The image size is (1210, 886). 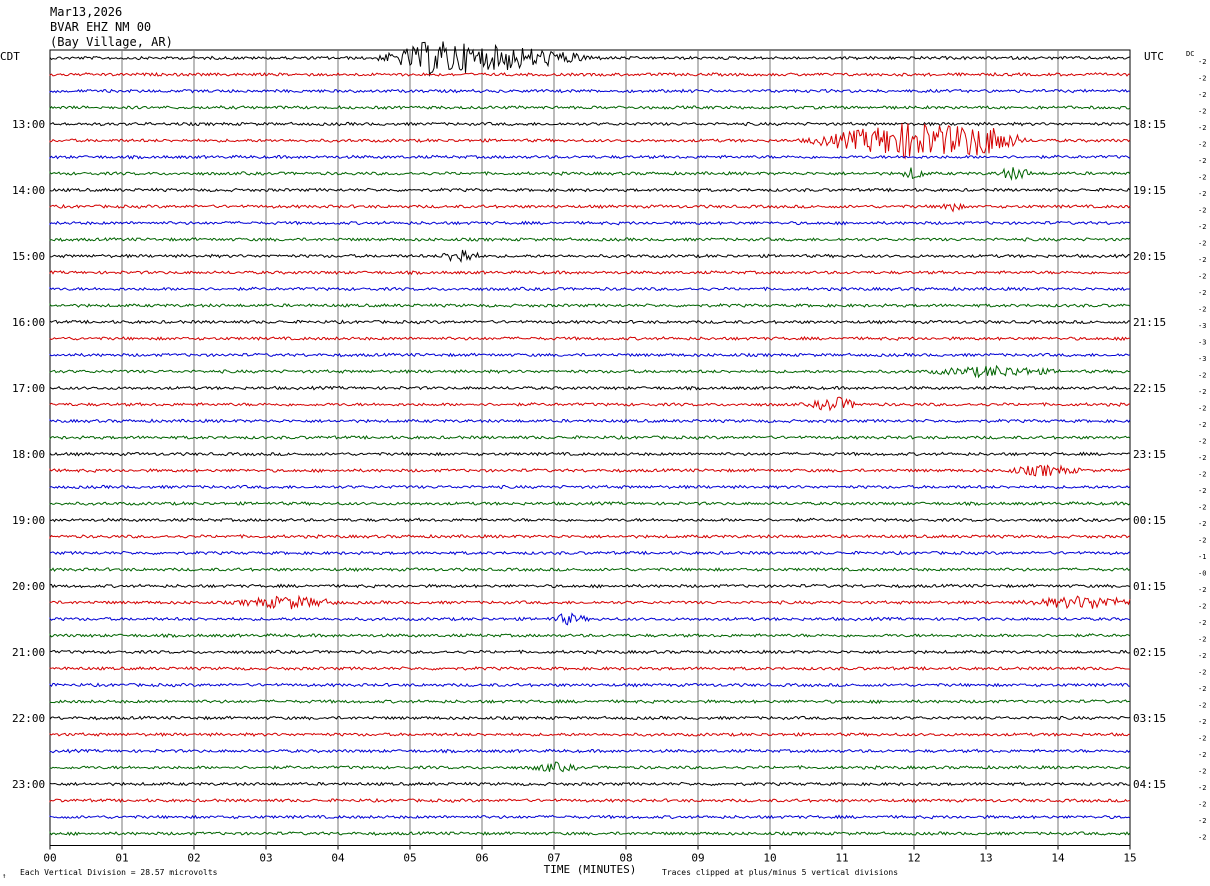 What do you see at coordinates (1149, 256) in the screenshot?
I see `right-hour-label: 20:15` at bounding box center [1149, 256].